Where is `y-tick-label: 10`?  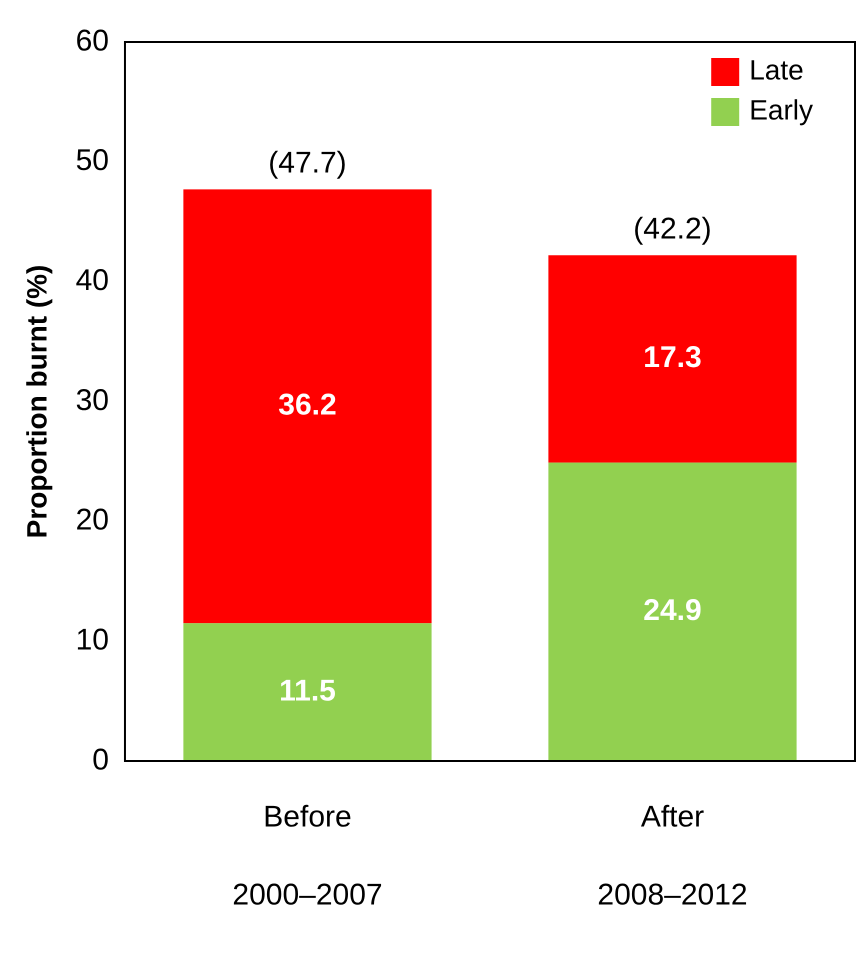
y-tick-label: 10 is located at coordinates (92, 639).